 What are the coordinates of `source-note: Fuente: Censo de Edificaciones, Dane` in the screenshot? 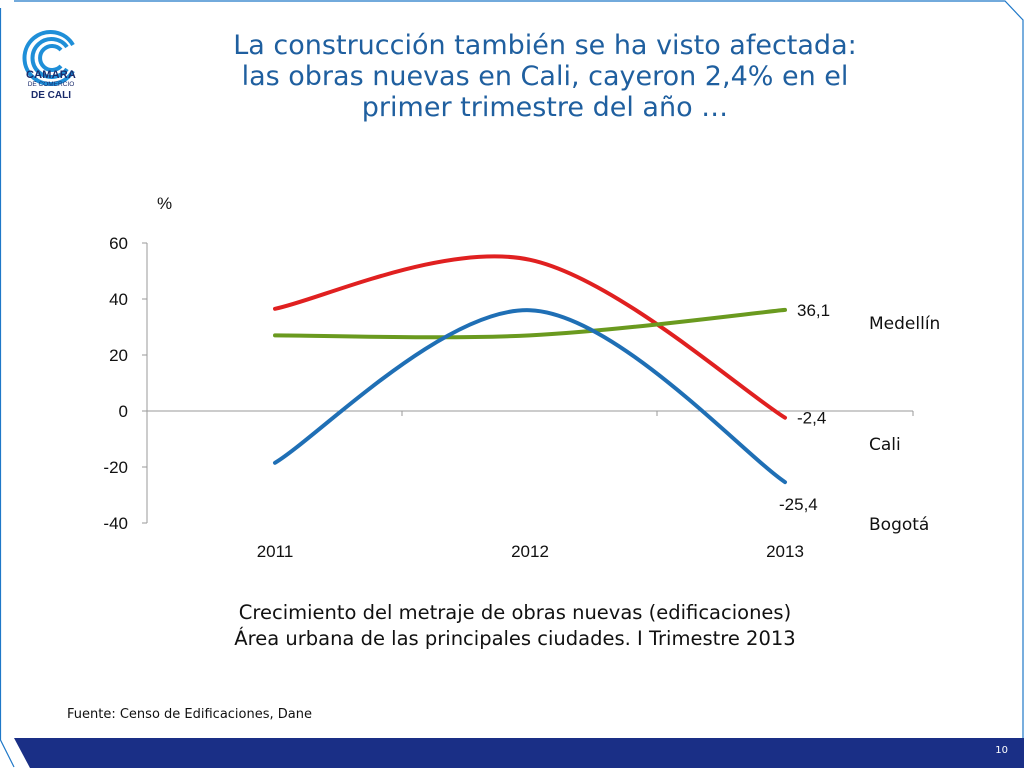 It's located at (189, 714).